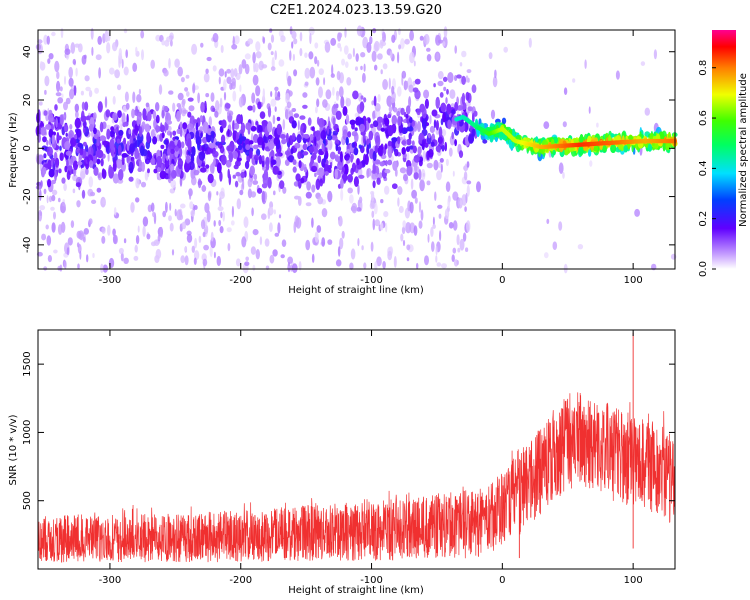 The image size is (750, 600). Describe the element at coordinates (27, 363) in the screenshot. I see `snr-y-tick-label: 1500` at that location.